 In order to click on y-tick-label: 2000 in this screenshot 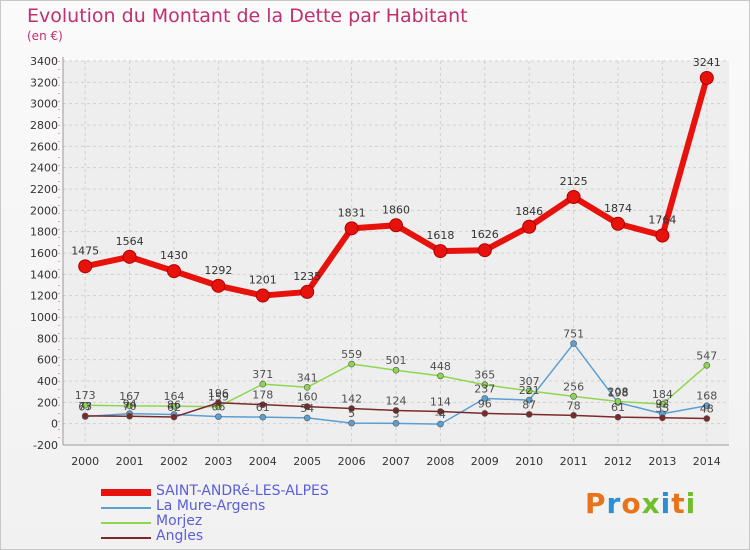, I will do `click(44, 210)`.